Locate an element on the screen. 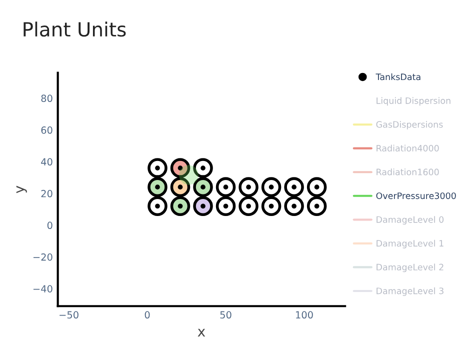 This screenshot has height=364, width=474. x-tick-label: 50 is located at coordinates (226, 315).